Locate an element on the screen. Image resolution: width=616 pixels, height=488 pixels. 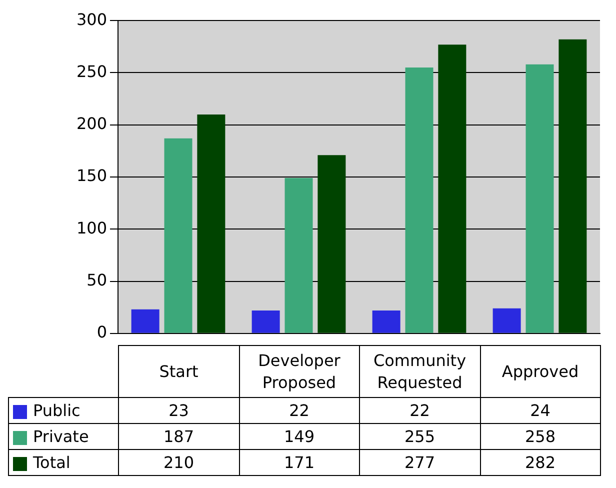
legend-label: Private is located at coordinates (61, 436).